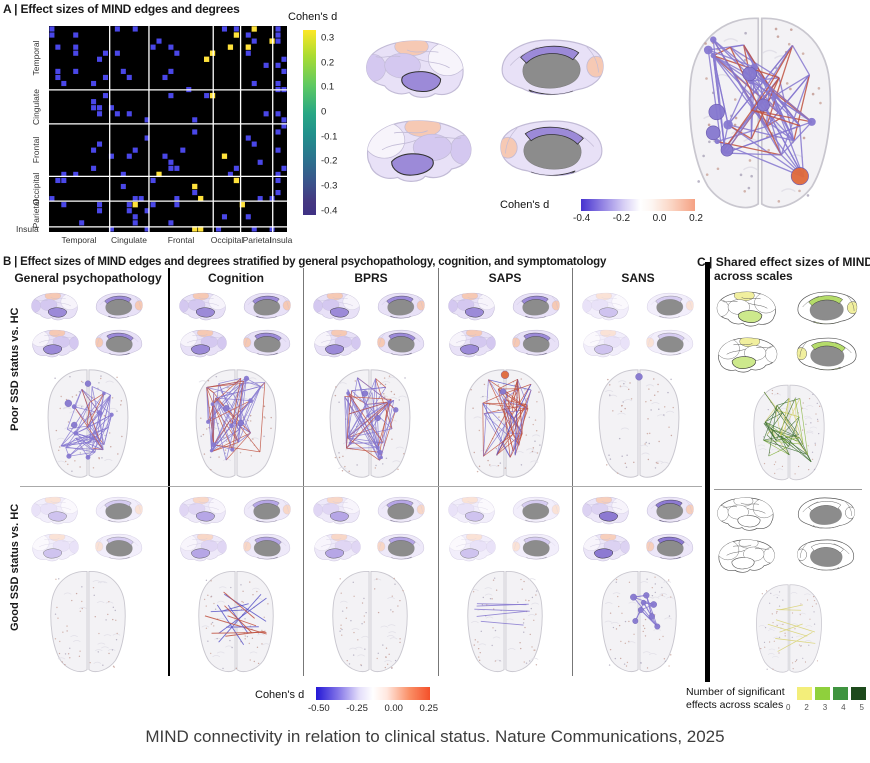  Describe the element at coordinates (36, 58) in the screenshot. I see `matrix-ylabel-temporal: Temporal` at that location.